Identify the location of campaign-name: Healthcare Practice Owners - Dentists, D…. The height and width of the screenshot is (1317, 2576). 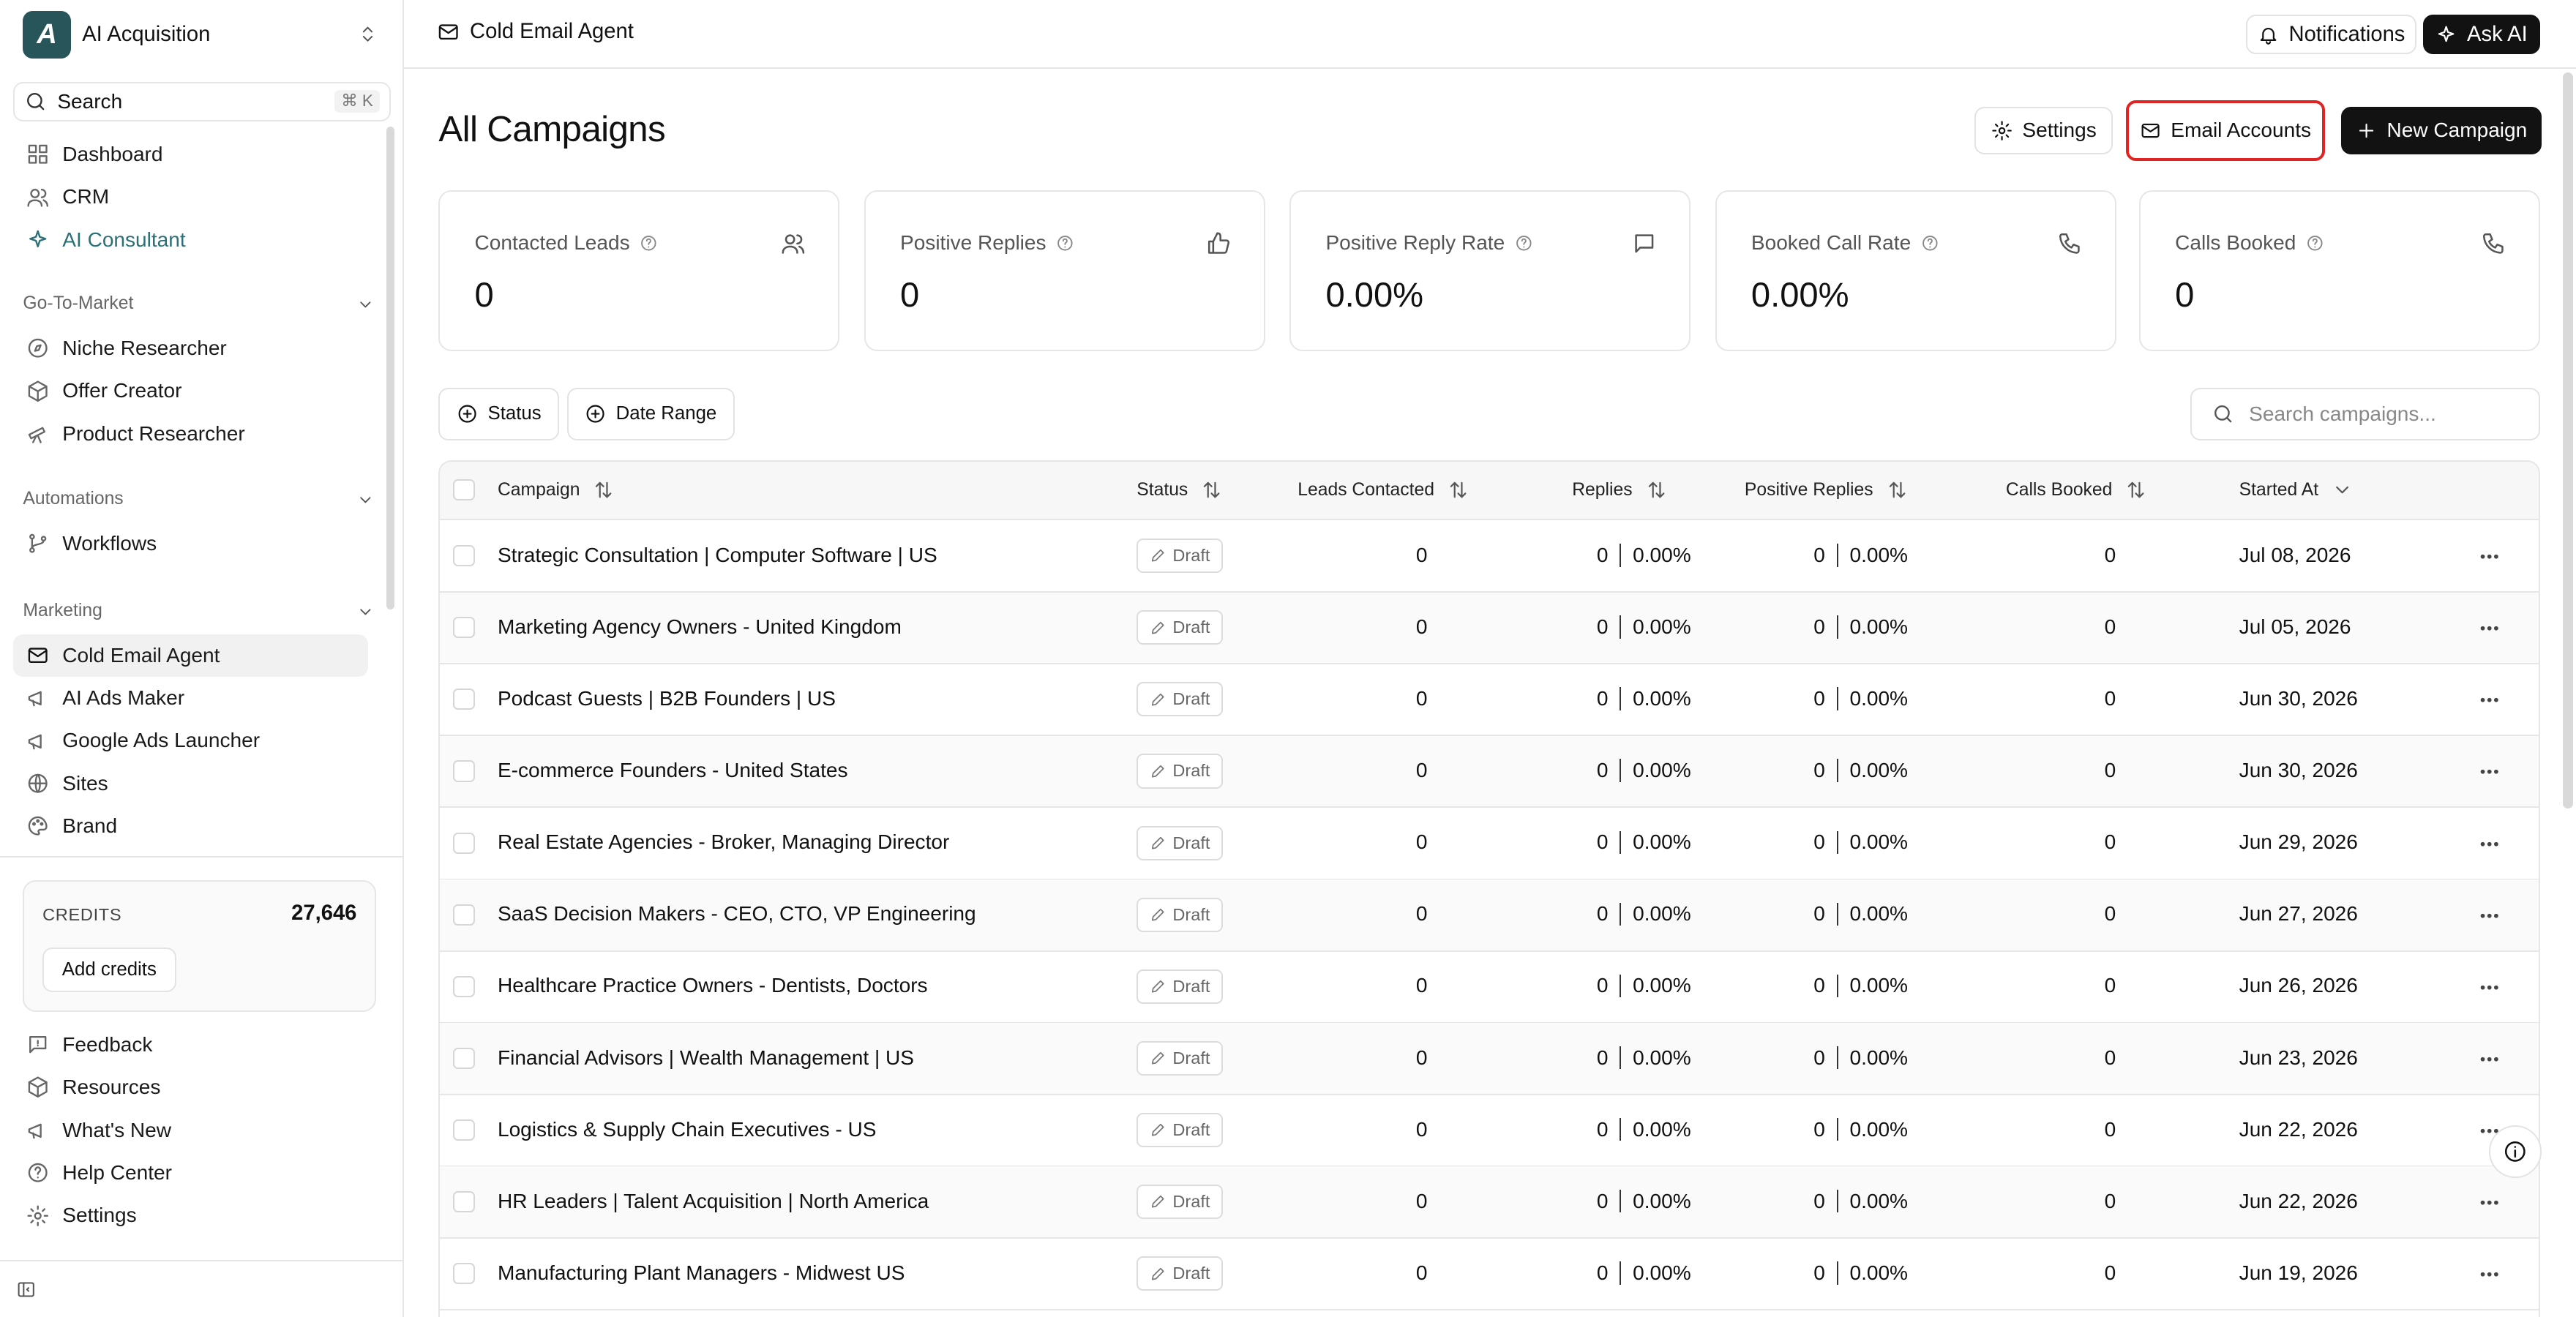
(712, 985).